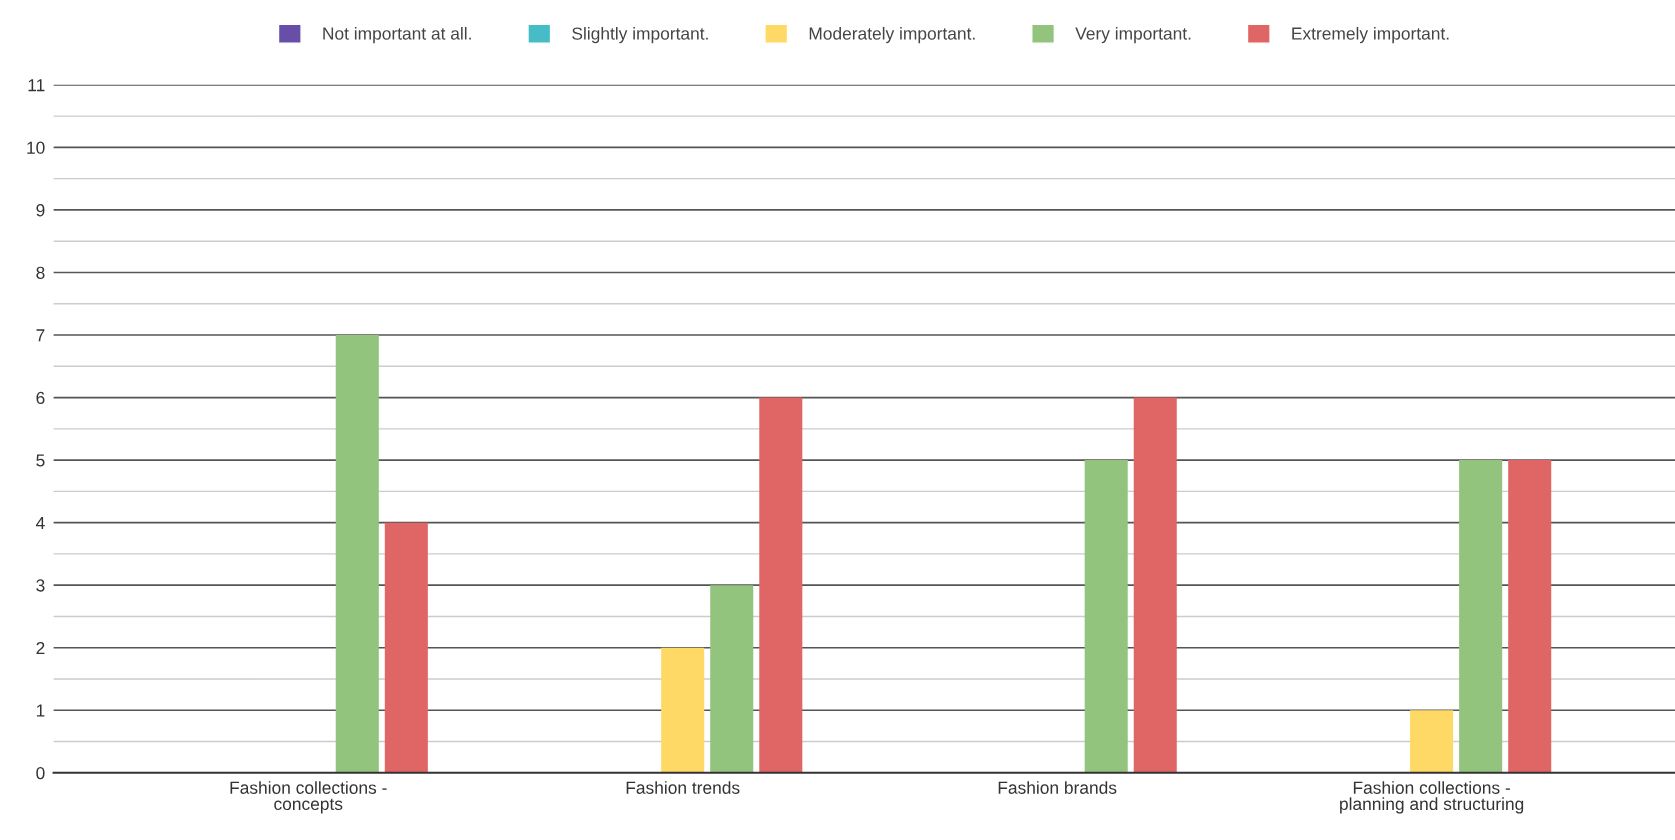  I want to click on x-tick-label: Fashion collections - concepts, so click(308, 797).